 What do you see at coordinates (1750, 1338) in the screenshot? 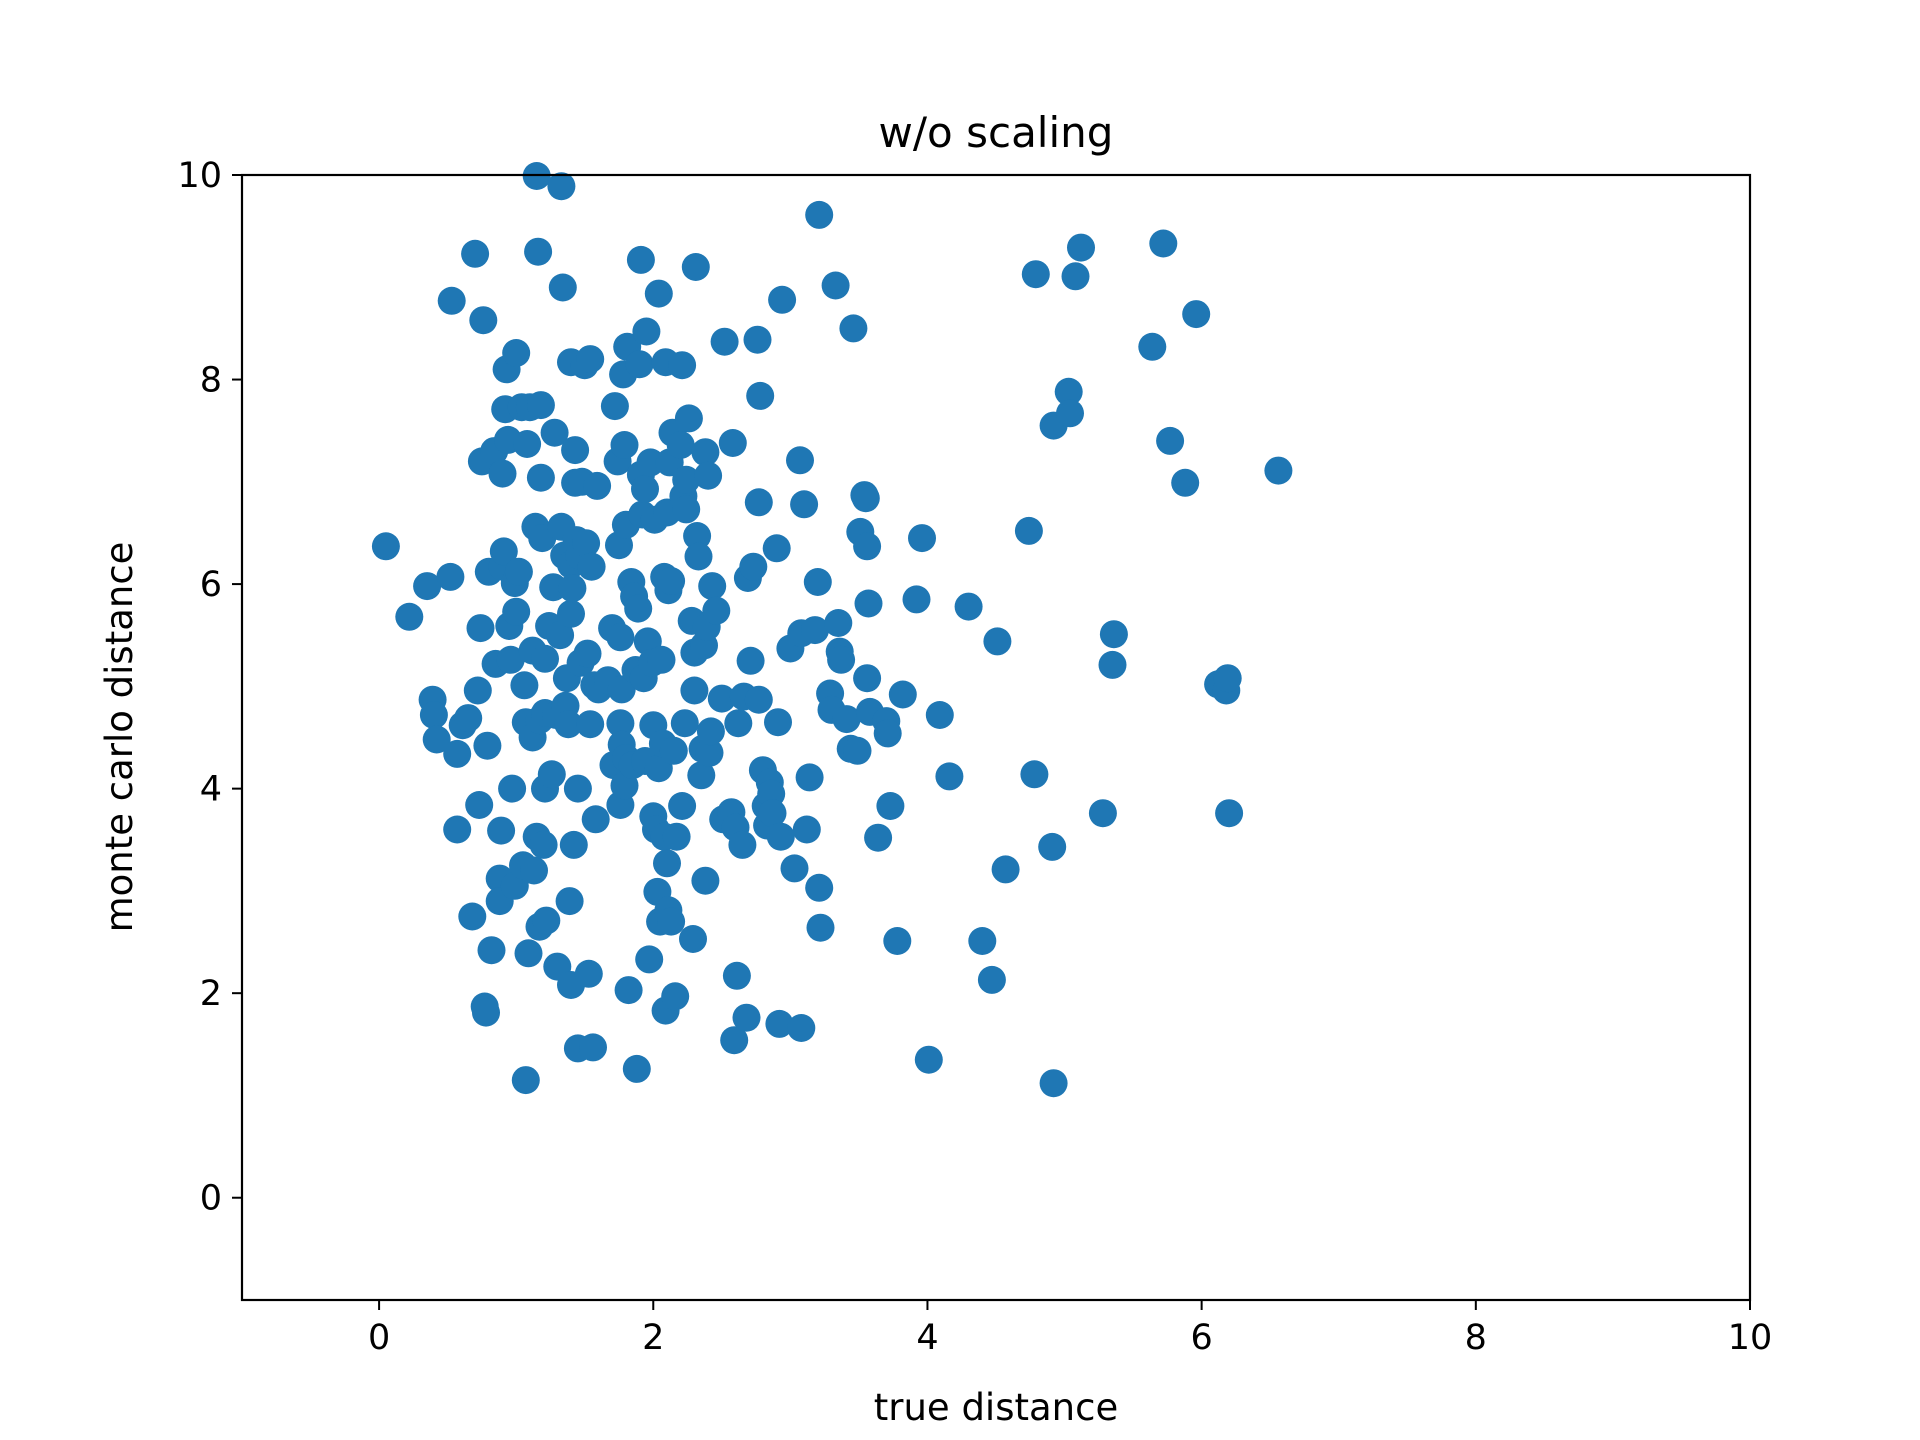
I see `x-tick-label: 10` at bounding box center [1750, 1338].